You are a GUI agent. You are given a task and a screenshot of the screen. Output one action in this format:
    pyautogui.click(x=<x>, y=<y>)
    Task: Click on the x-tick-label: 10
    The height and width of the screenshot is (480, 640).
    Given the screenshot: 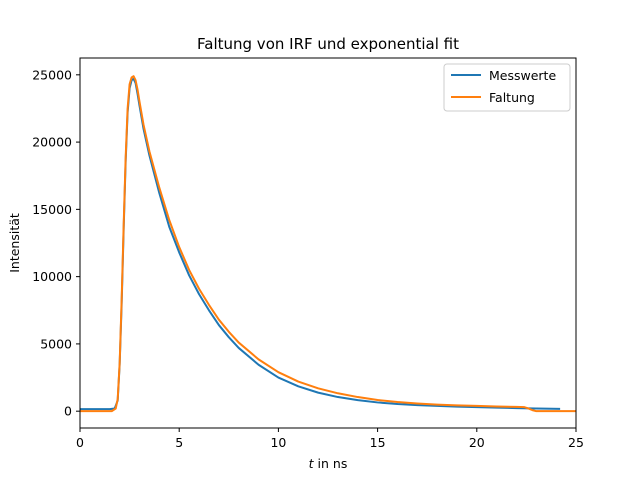 What is the action you would take?
    pyautogui.click(x=278, y=442)
    